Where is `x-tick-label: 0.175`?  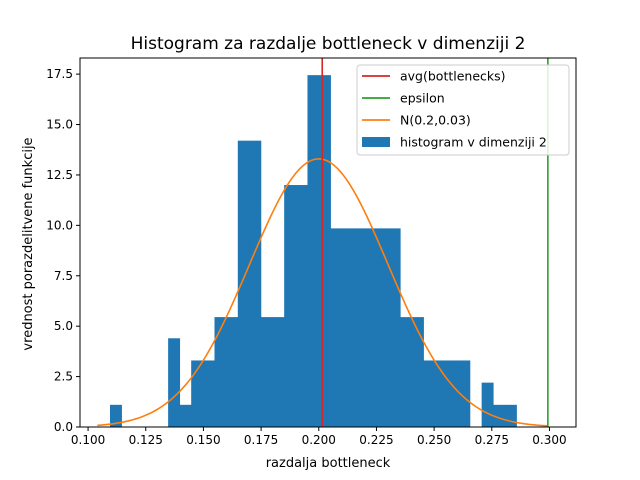 x-tick-label: 0.175 is located at coordinates (261, 440).